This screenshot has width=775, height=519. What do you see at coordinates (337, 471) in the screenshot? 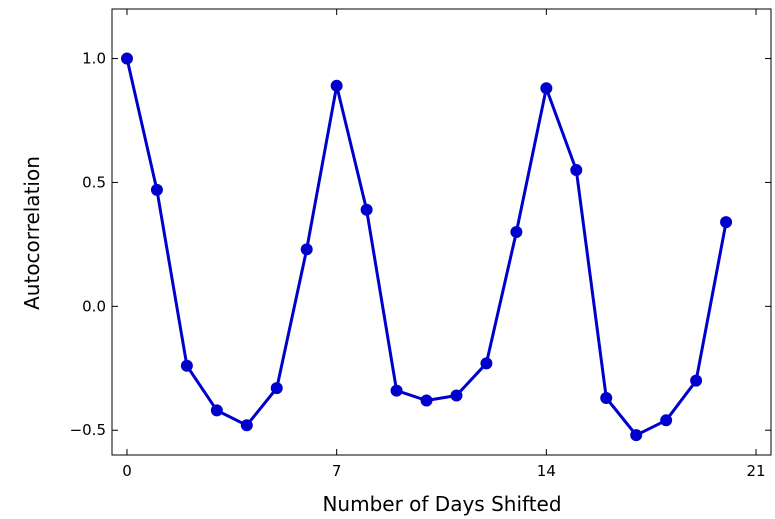
I see `x-tick-label: 7` at bounding box center [337, 471].